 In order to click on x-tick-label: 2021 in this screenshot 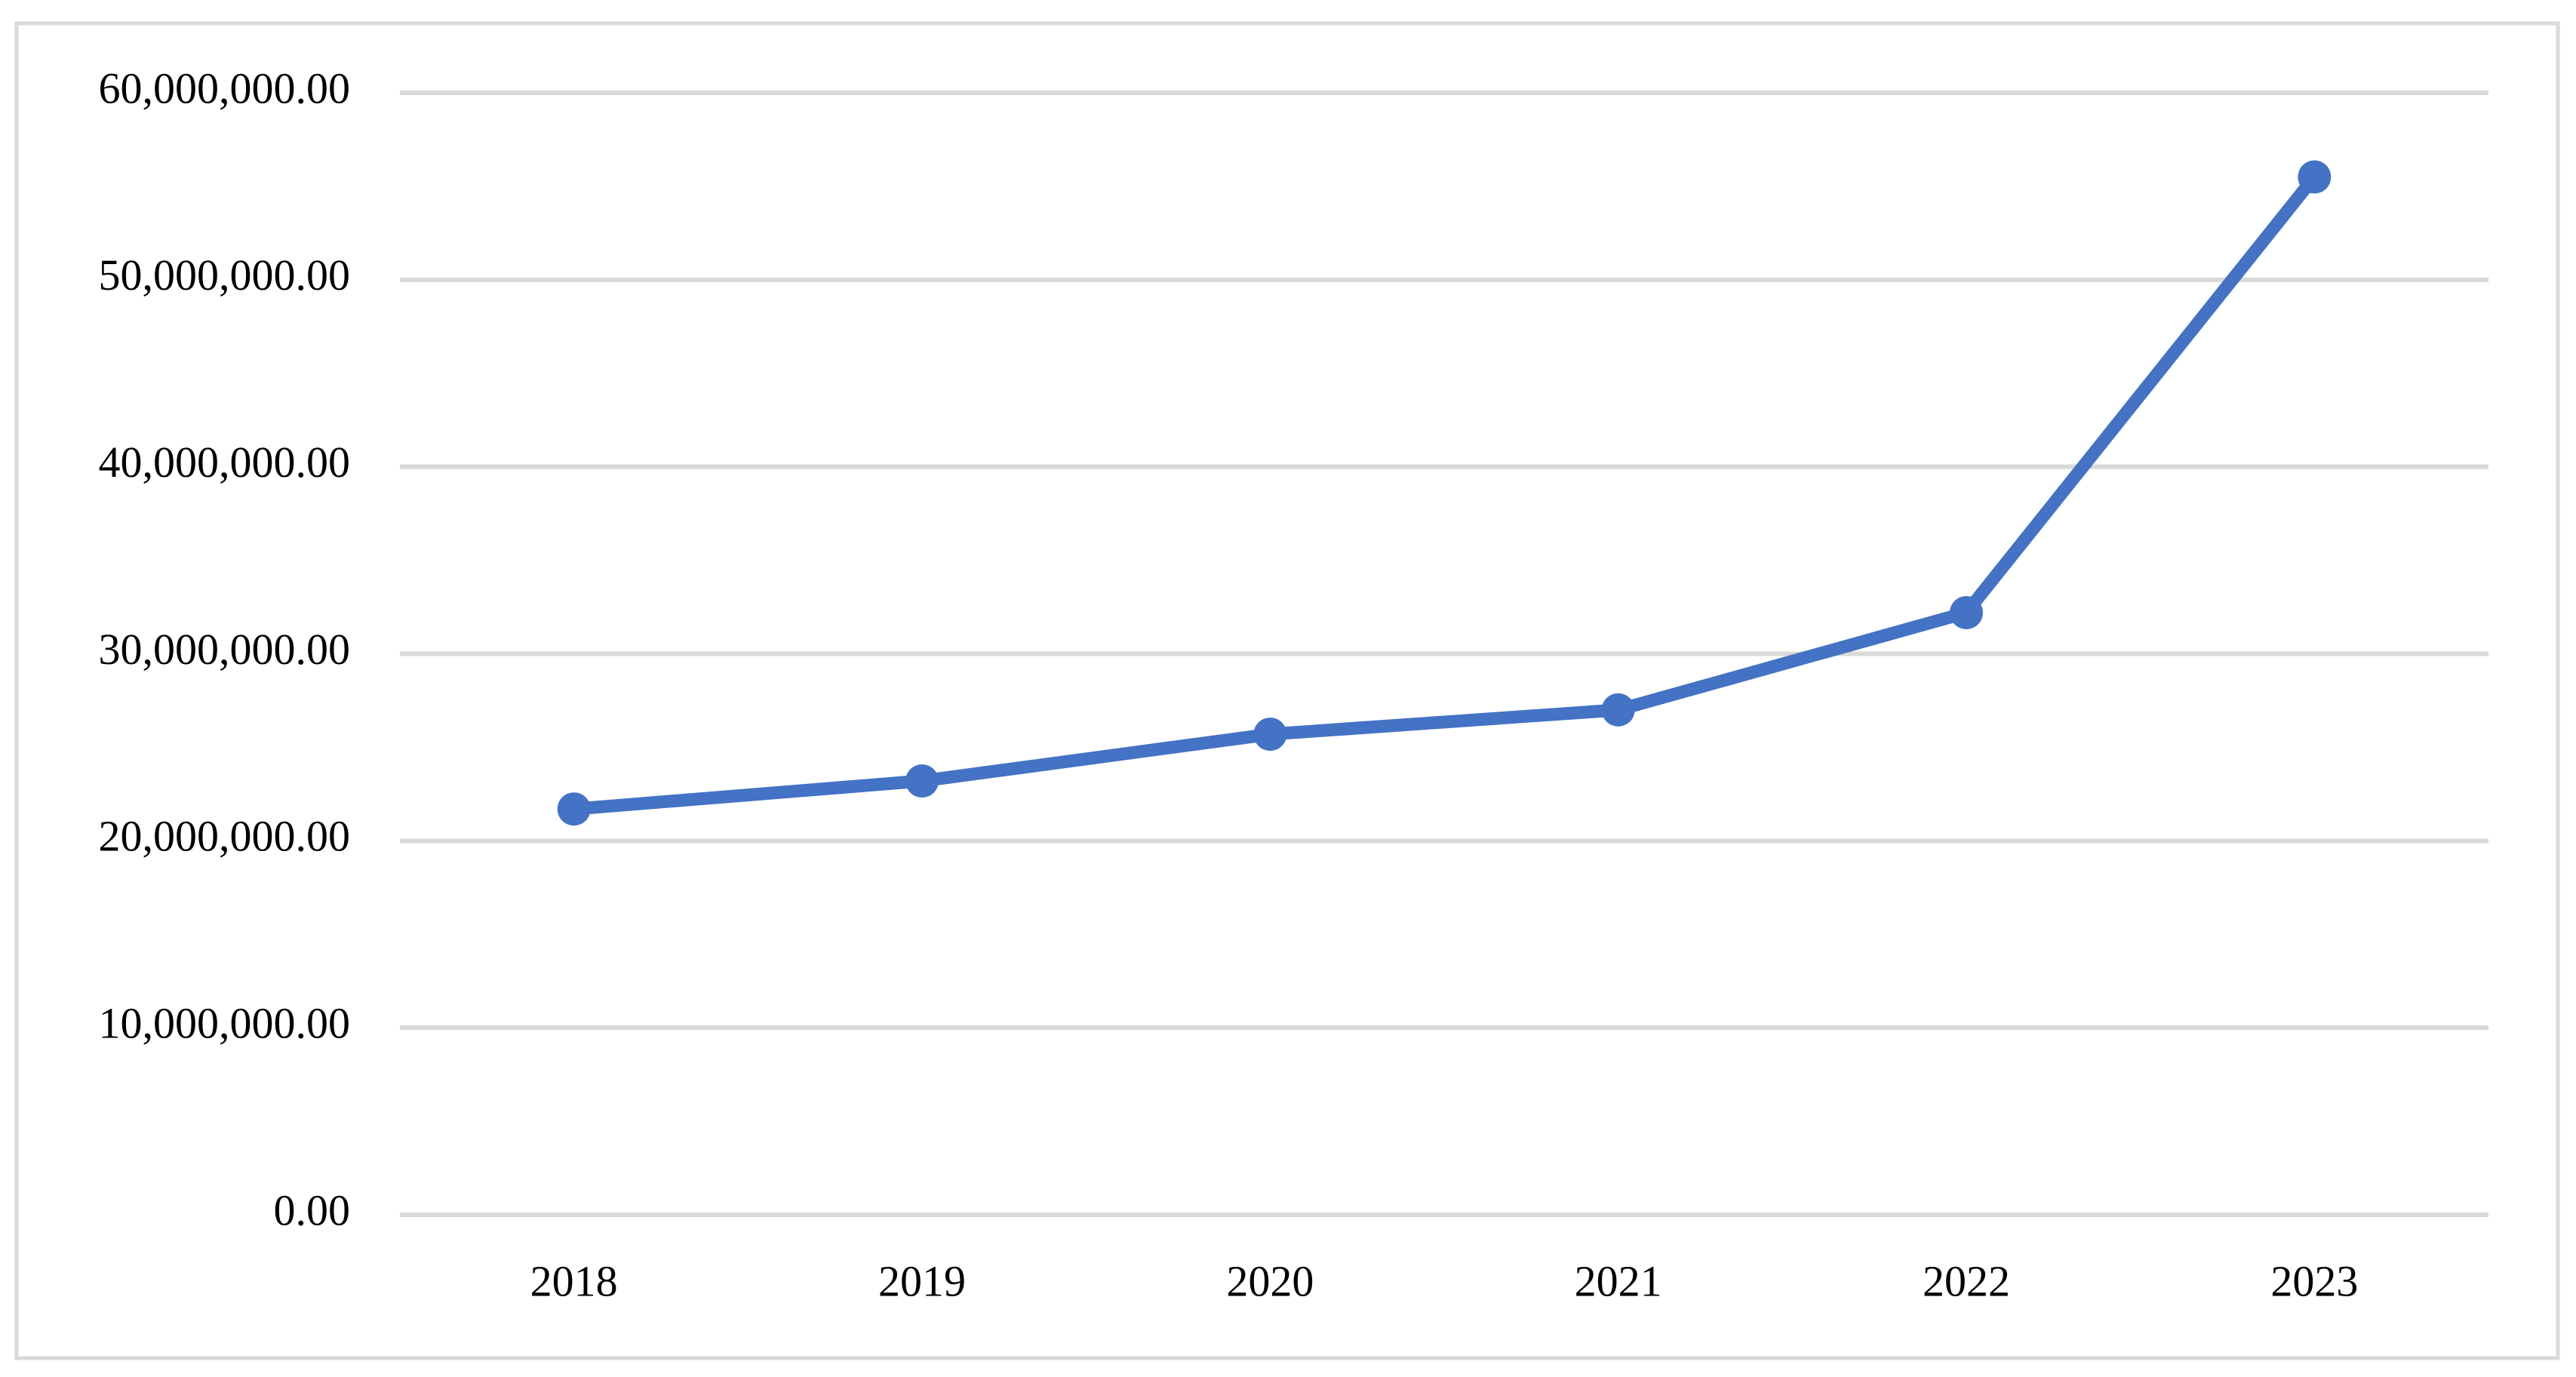, I will do `click(1618, 1280)`.